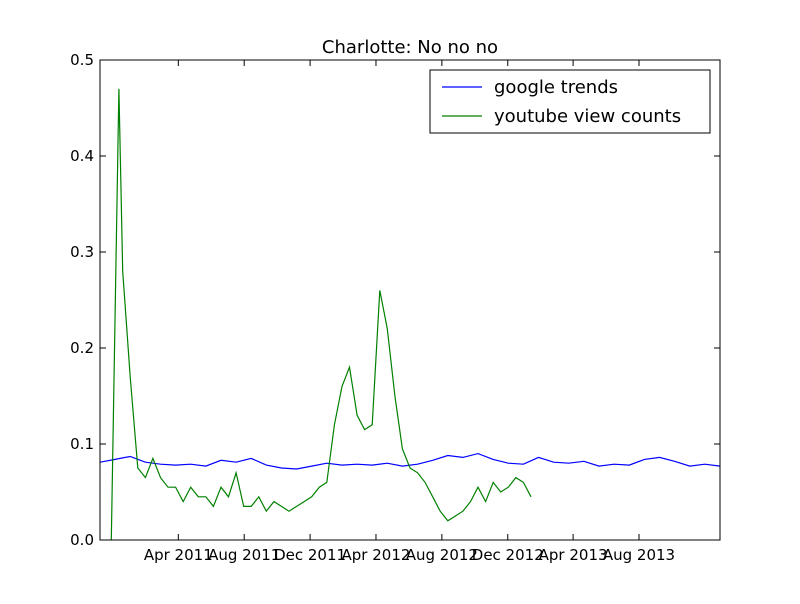 This screenshot has width=800, height=604. What do you see at coordinates (639, 555) in the screenshot?
I see `x-tick-label: Aug 2013` at bounding box center [639, 555].